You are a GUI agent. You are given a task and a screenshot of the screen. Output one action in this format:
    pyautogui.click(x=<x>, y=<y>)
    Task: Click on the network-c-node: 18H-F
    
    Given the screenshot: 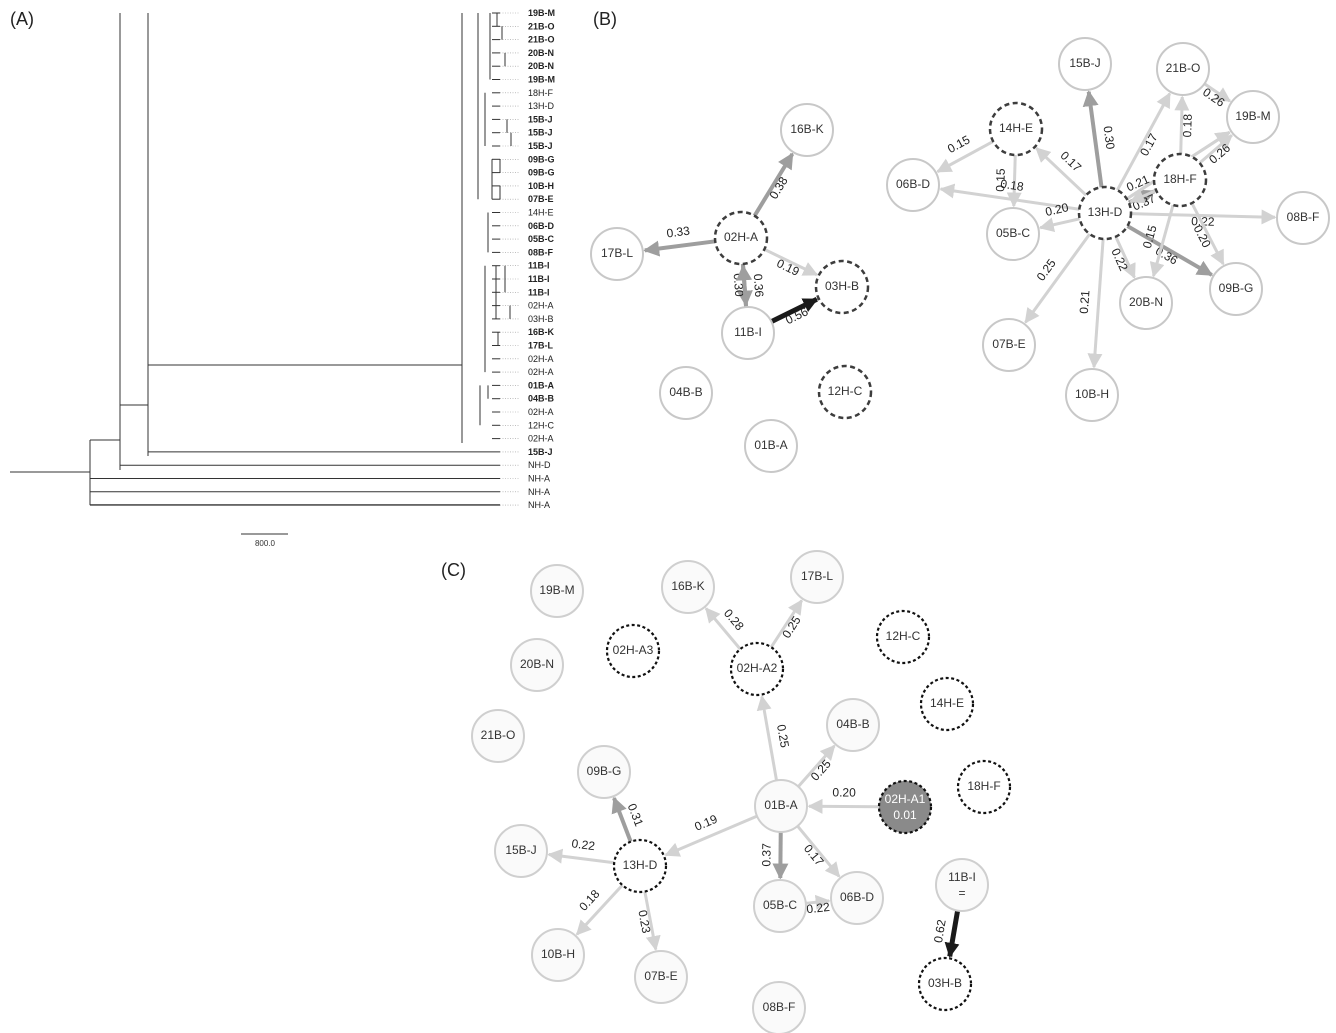 What is the action you would take?
    pyautogui.click(x=984, y=787)
    